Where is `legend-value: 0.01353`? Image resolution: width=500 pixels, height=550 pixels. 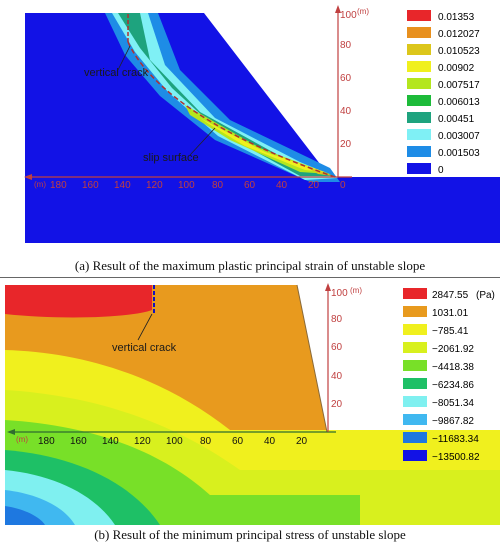 legend-value: 0.01353 is located at coordinates (456, 17).